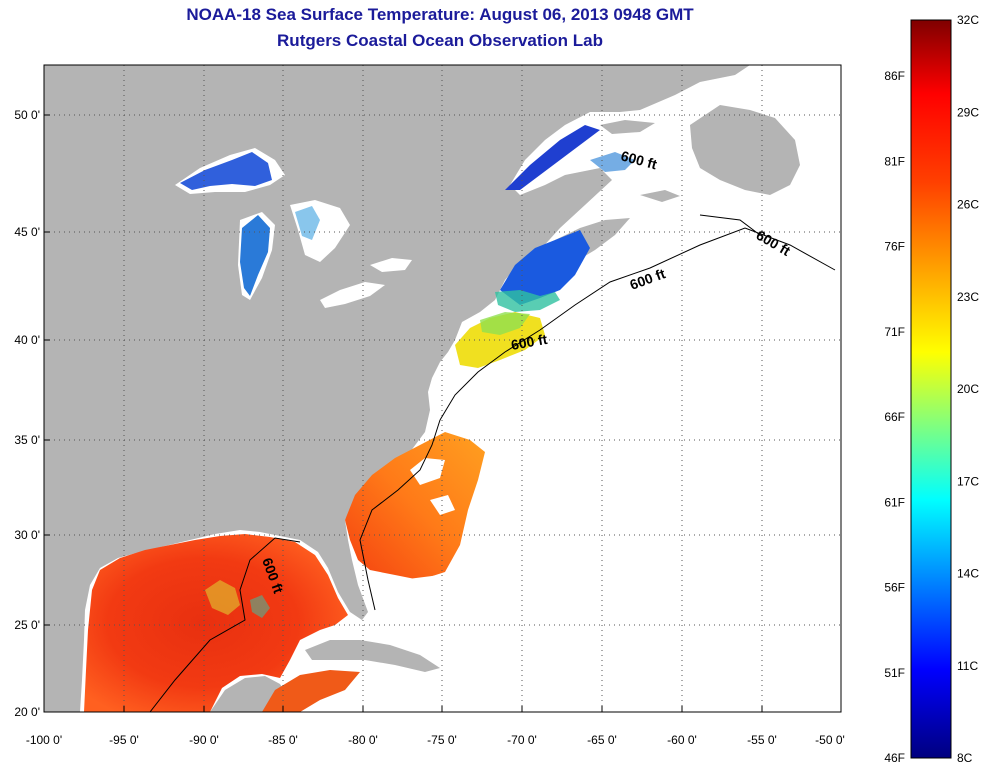  I want to click on x-tick-label: -100 0', so click(44, 740).